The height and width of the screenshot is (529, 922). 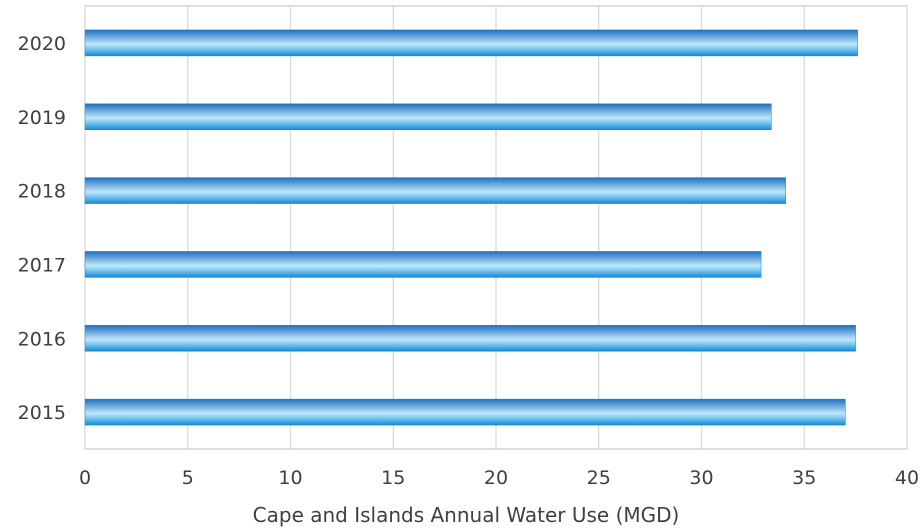 What do you see at coordinates (42, 44) in the screenshot?
I see `category-label-2020: 2020` at bounding box center [42, 44].